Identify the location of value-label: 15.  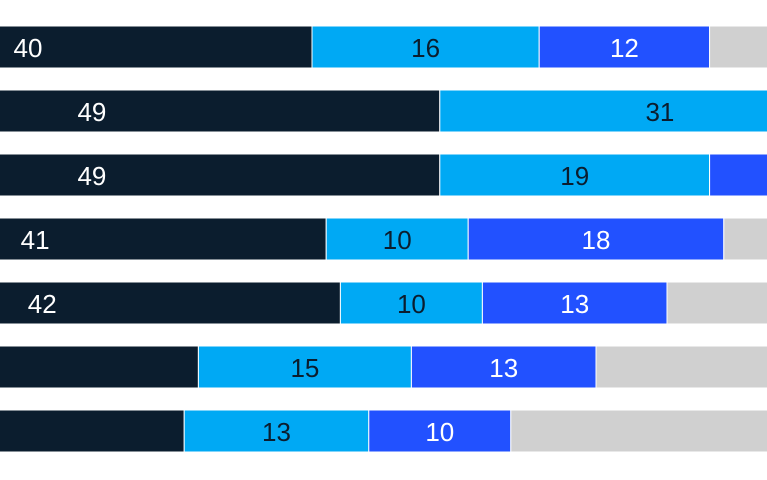
(304, 368).